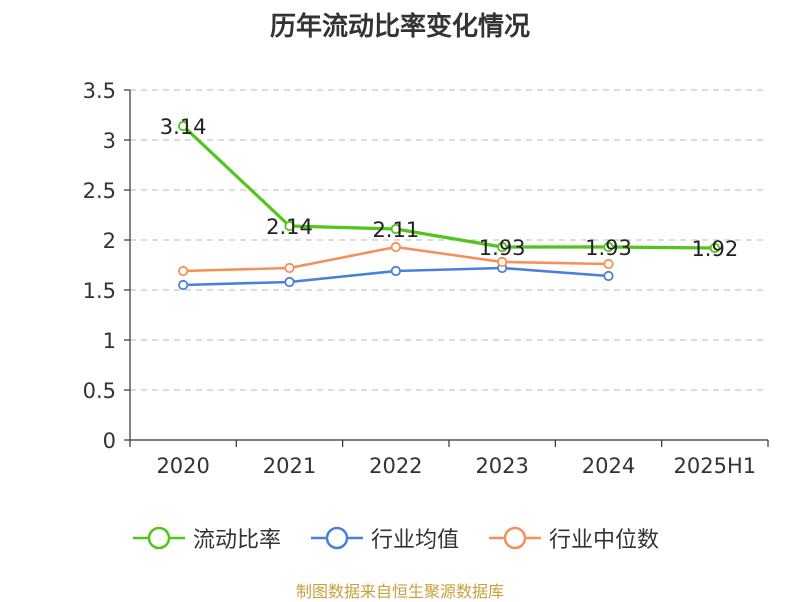  What do you see at coordinates (289, 466) in the screenshot?
I see `x-tick-label: 2021` at bounding box center [289, 466].